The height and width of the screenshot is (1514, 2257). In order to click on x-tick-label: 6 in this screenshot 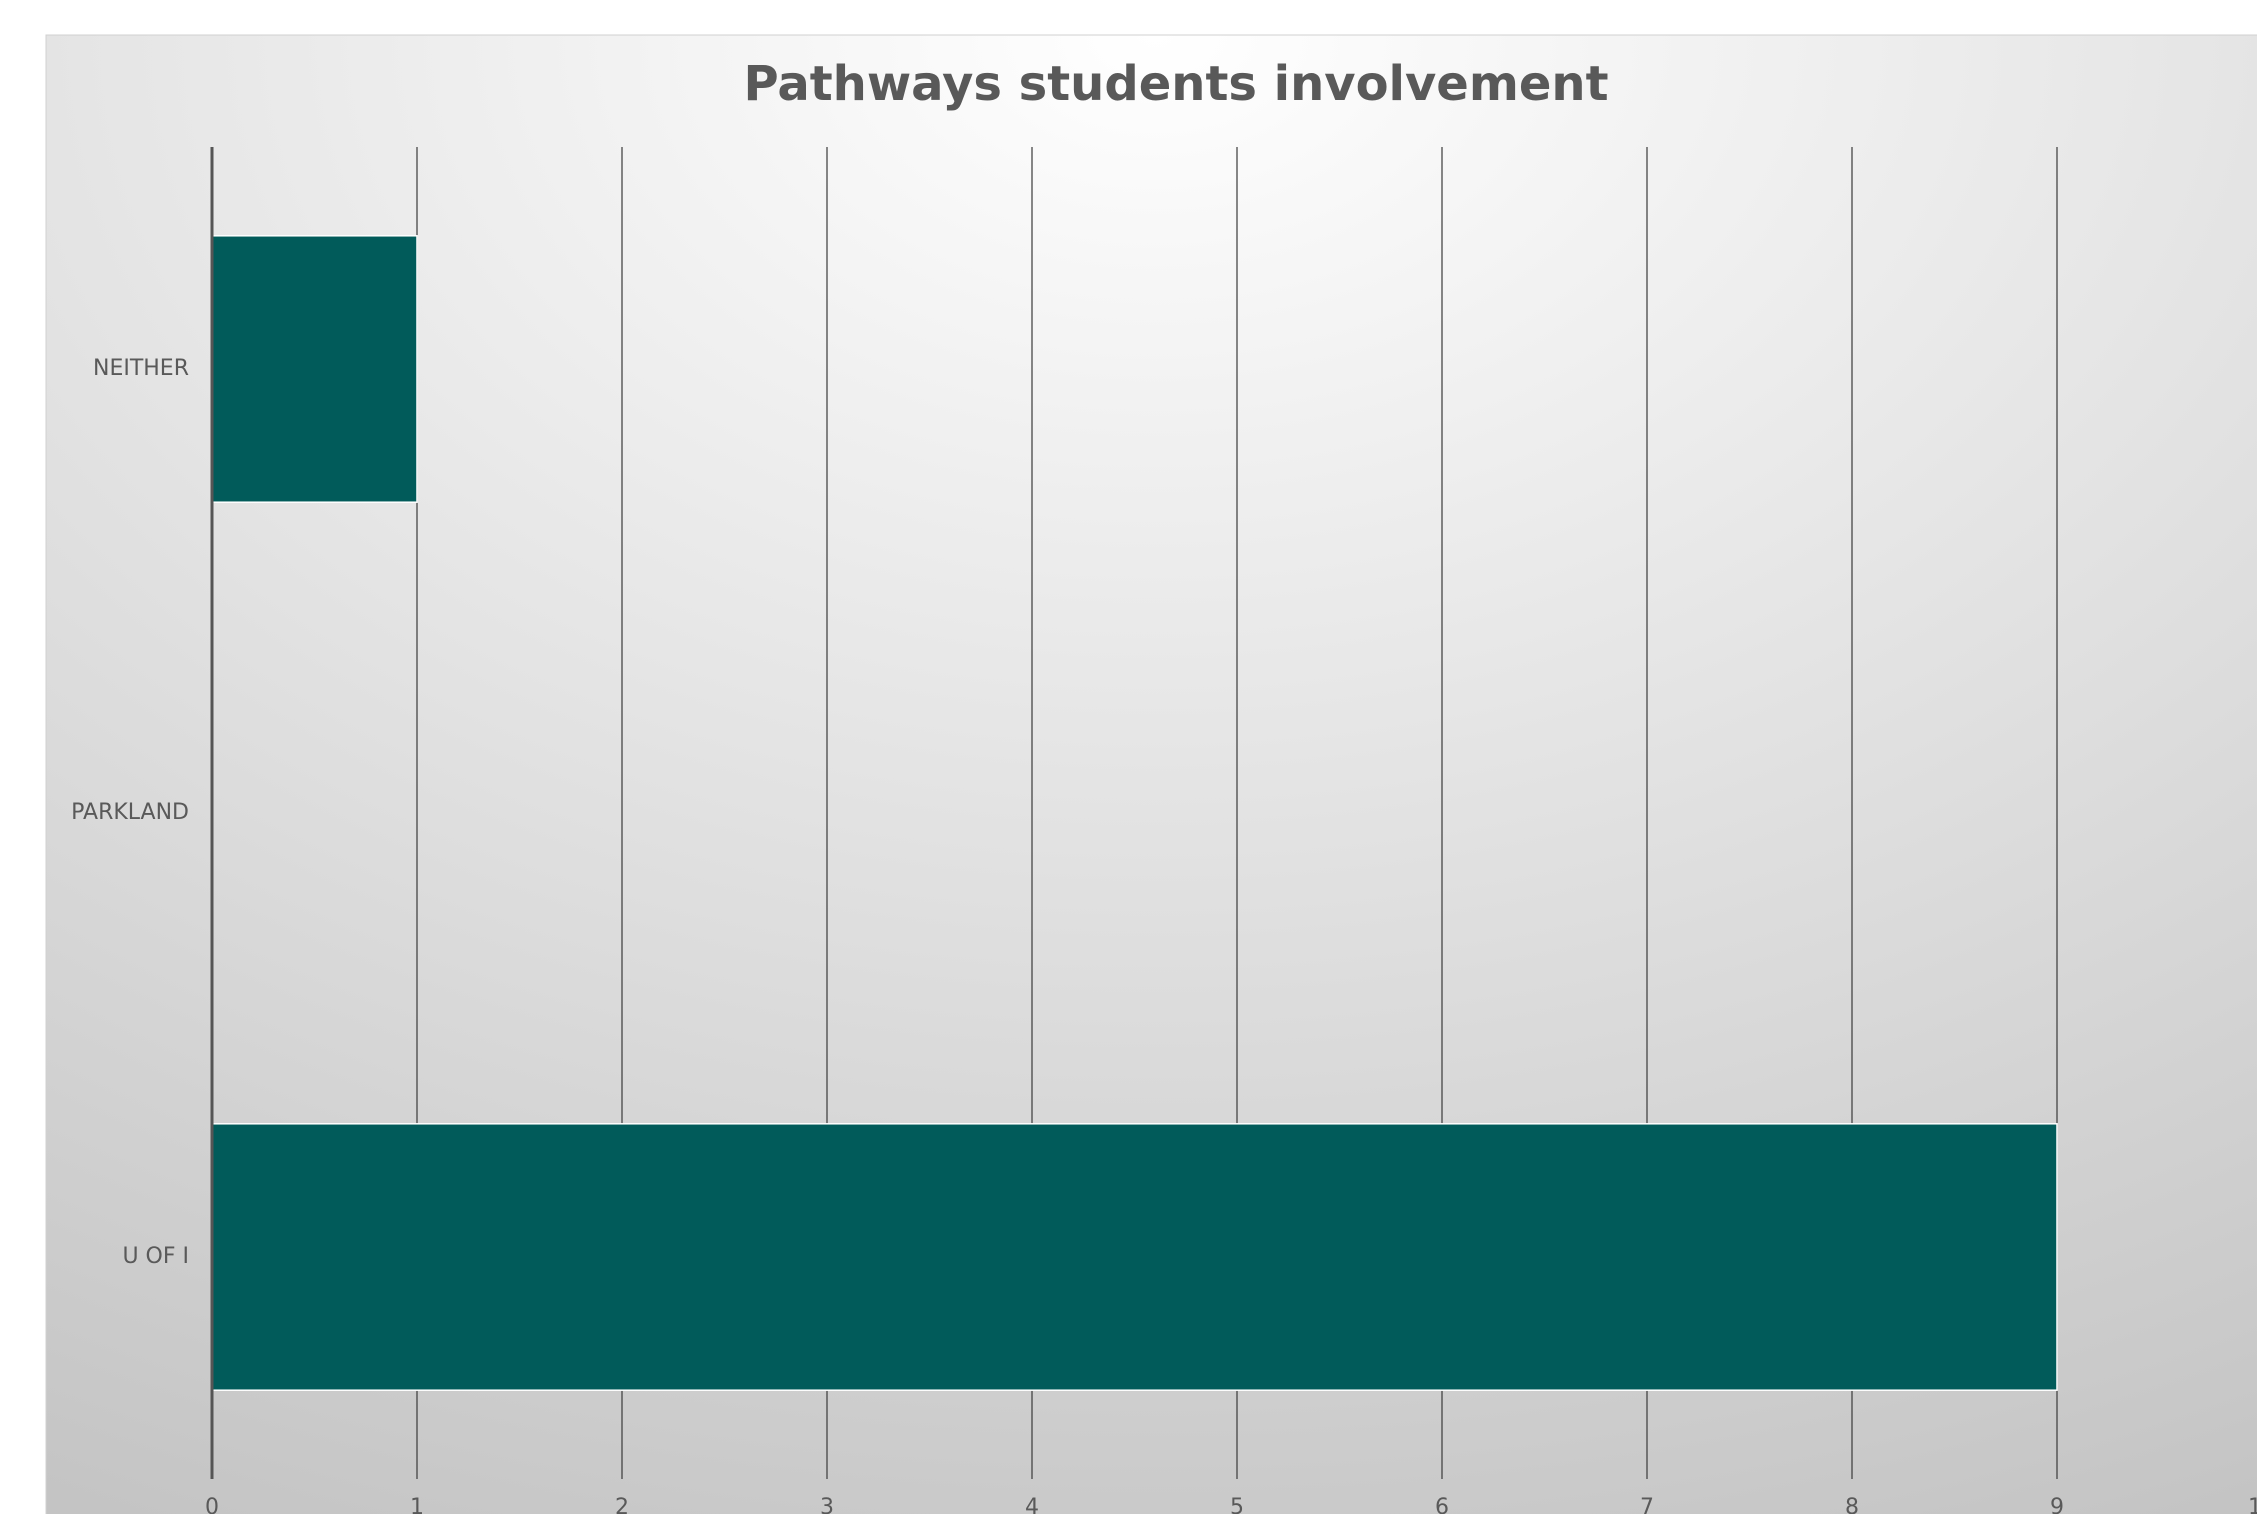, I will do `click(1442, 1504)`.